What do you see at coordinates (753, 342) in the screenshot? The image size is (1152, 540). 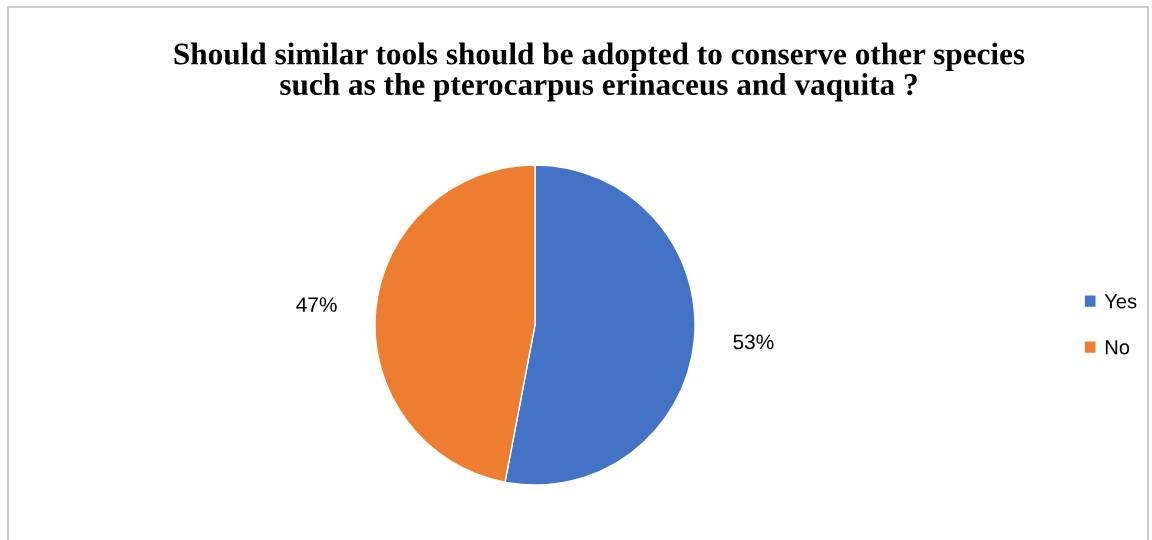 I see `data-label: 53%` at bounding box center [753, 342].